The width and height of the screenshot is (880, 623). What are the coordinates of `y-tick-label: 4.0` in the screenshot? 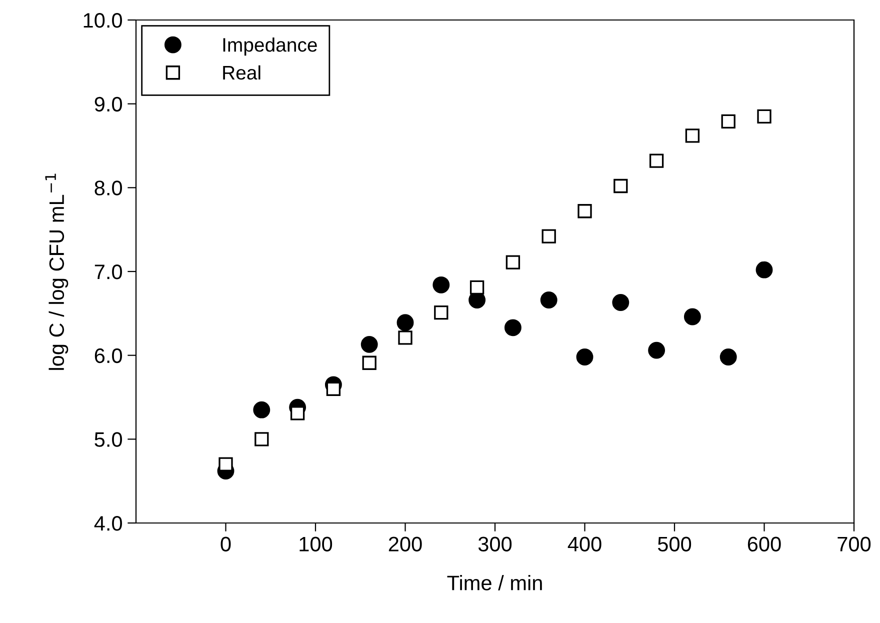 It's located at (108, 523).